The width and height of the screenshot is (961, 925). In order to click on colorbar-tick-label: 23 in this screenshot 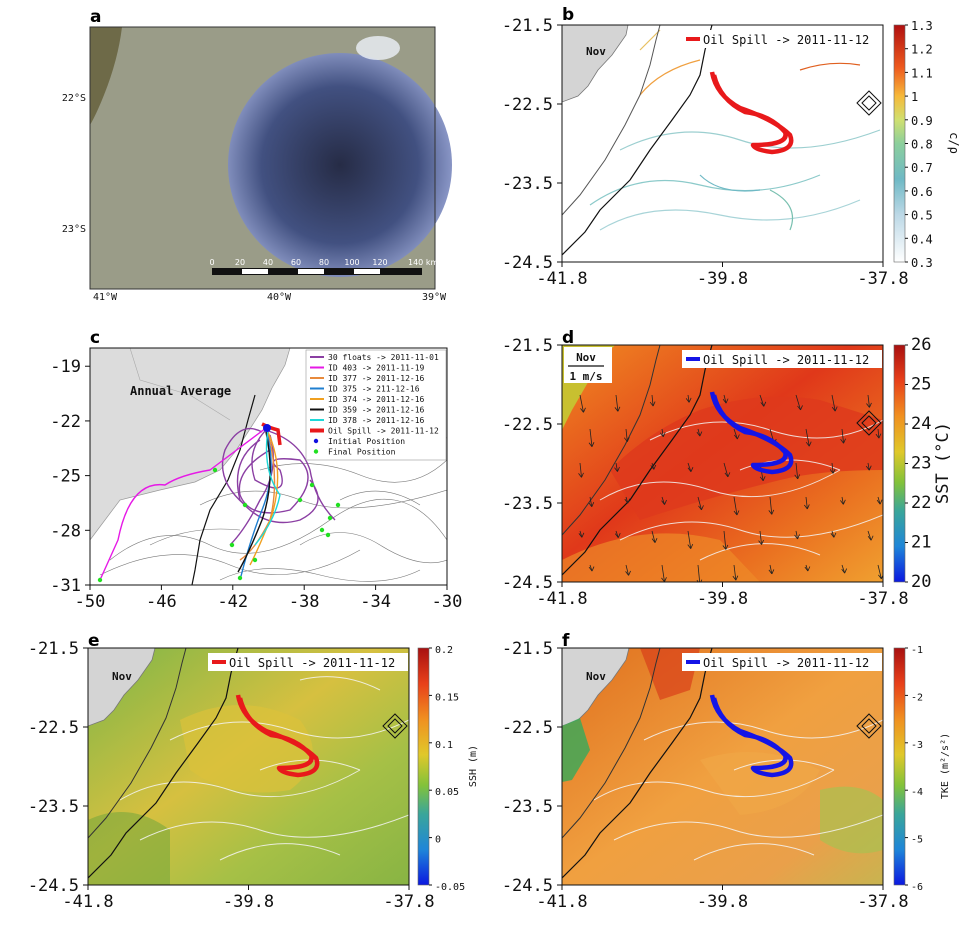, I will do `click(921, 464)`.